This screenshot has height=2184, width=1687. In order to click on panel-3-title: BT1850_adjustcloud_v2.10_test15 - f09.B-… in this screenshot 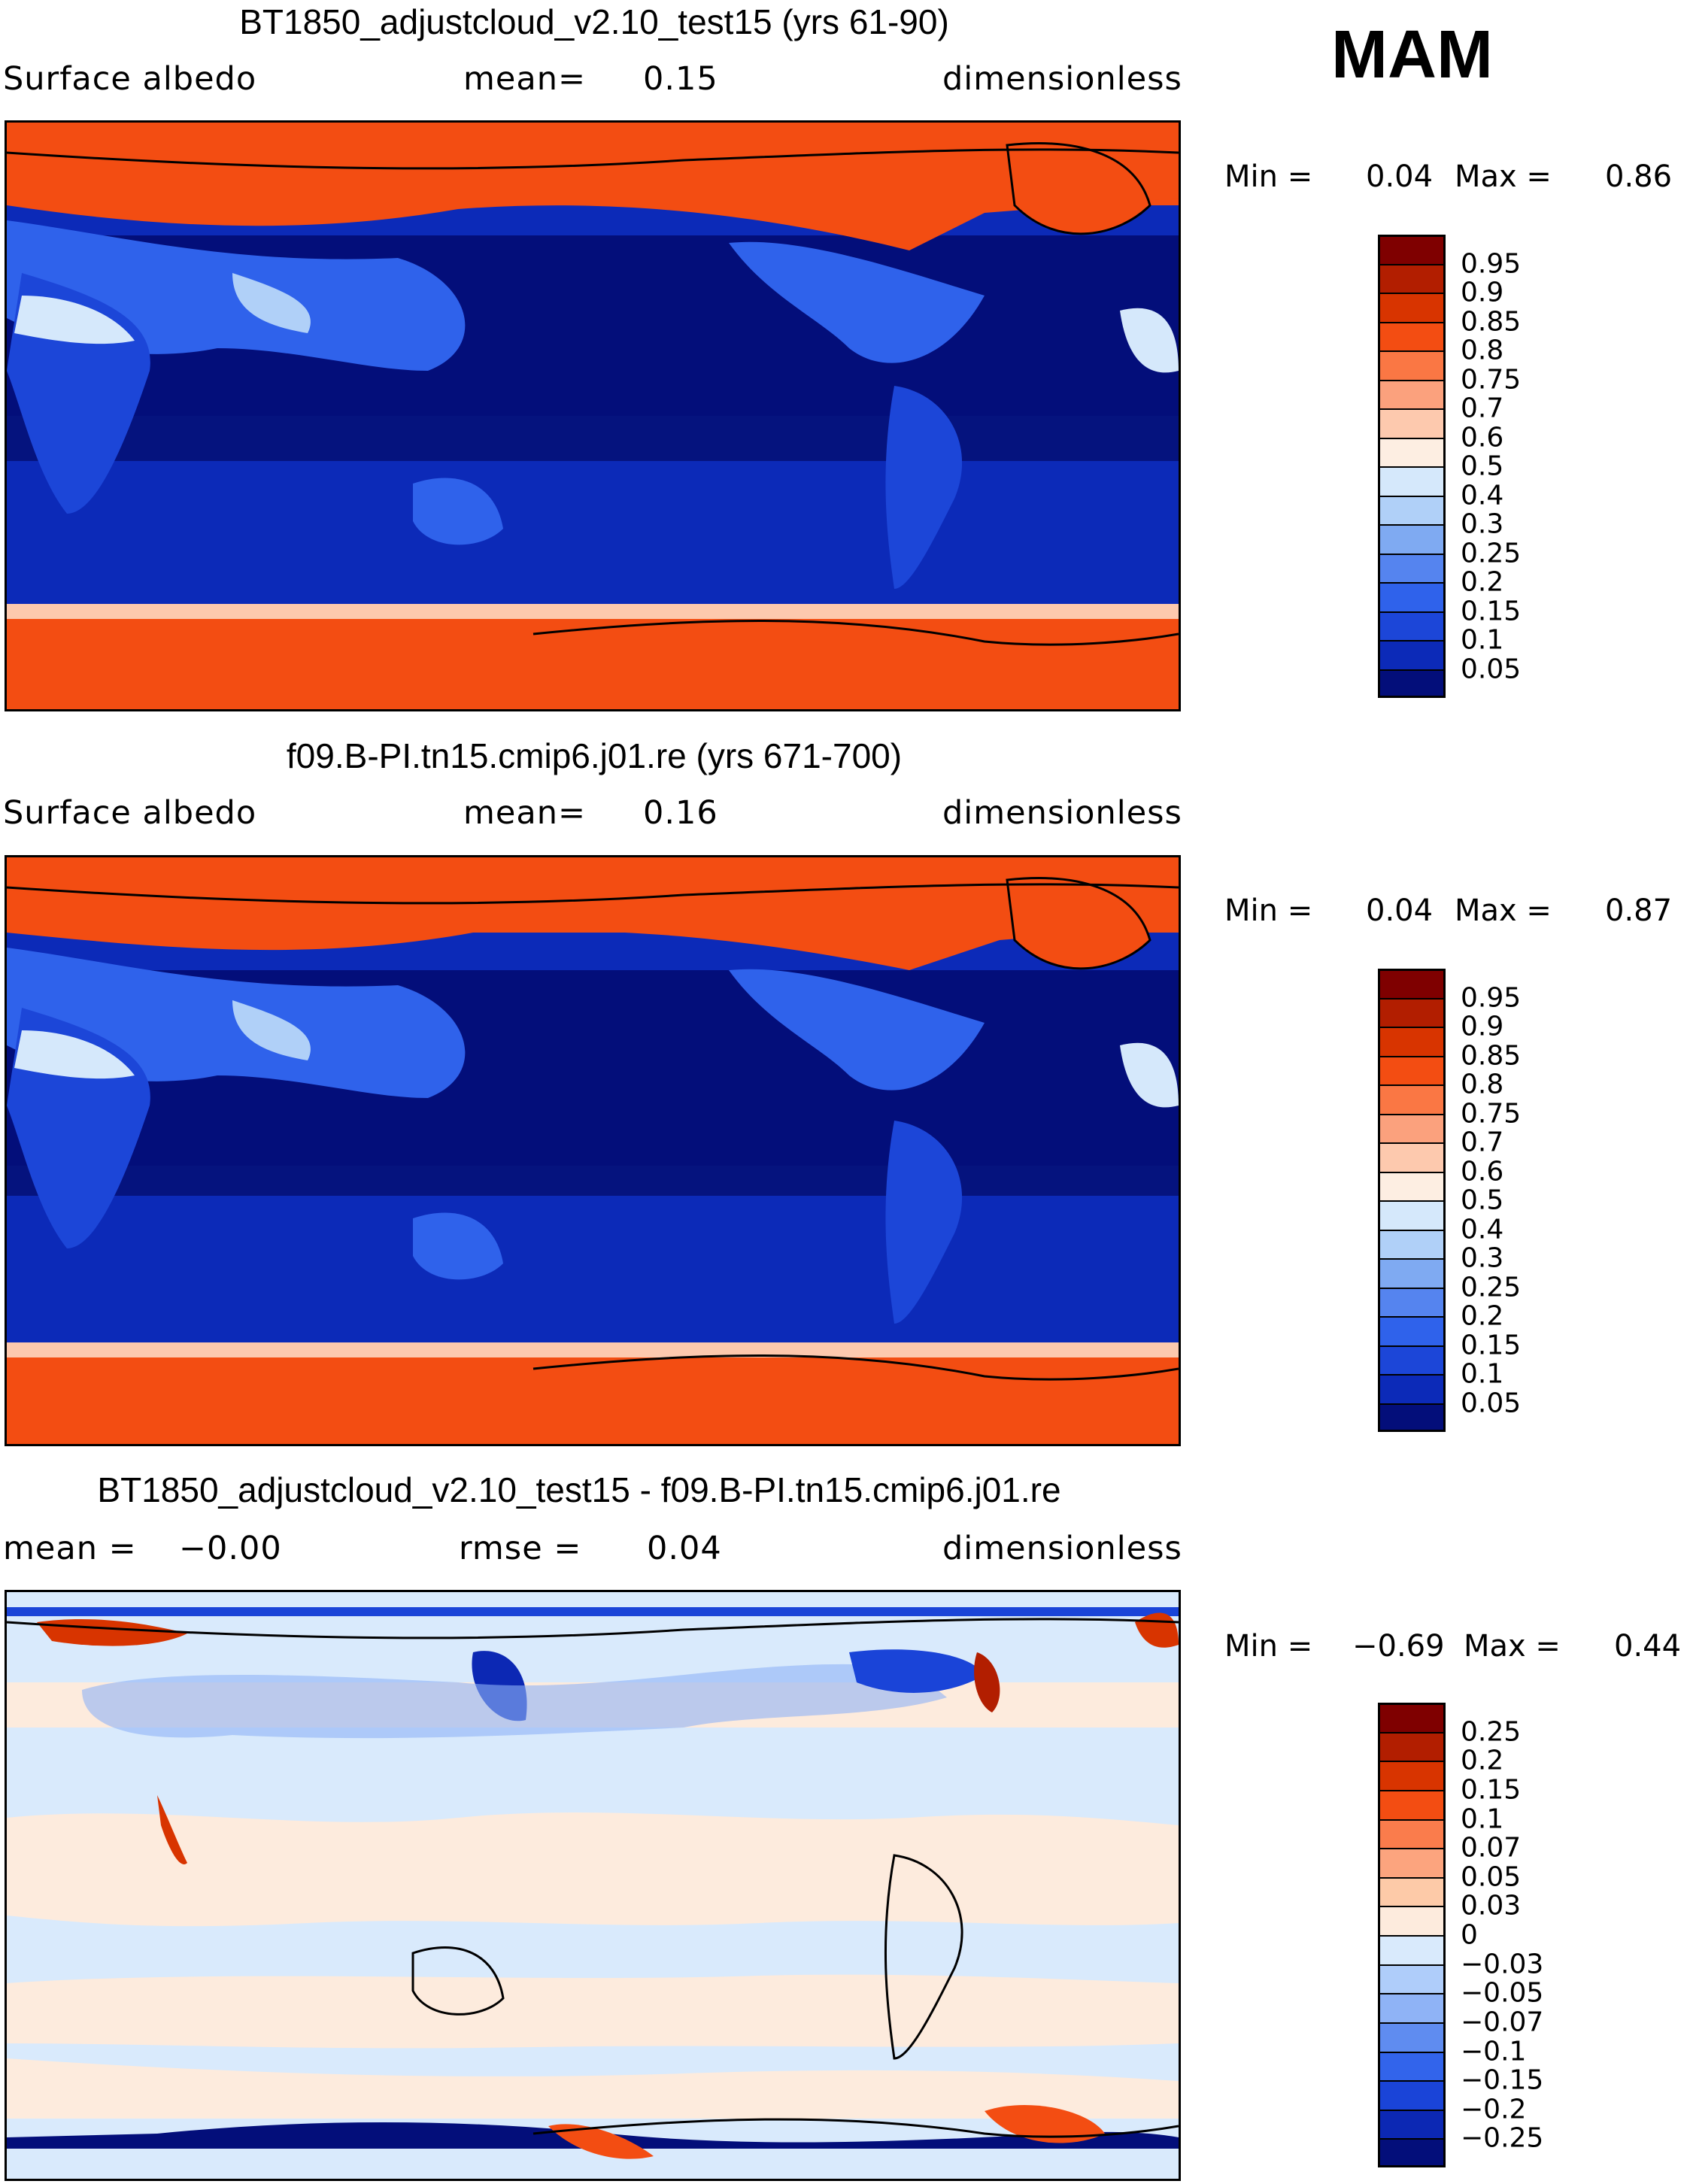, I will do `click(579, 1489)`.